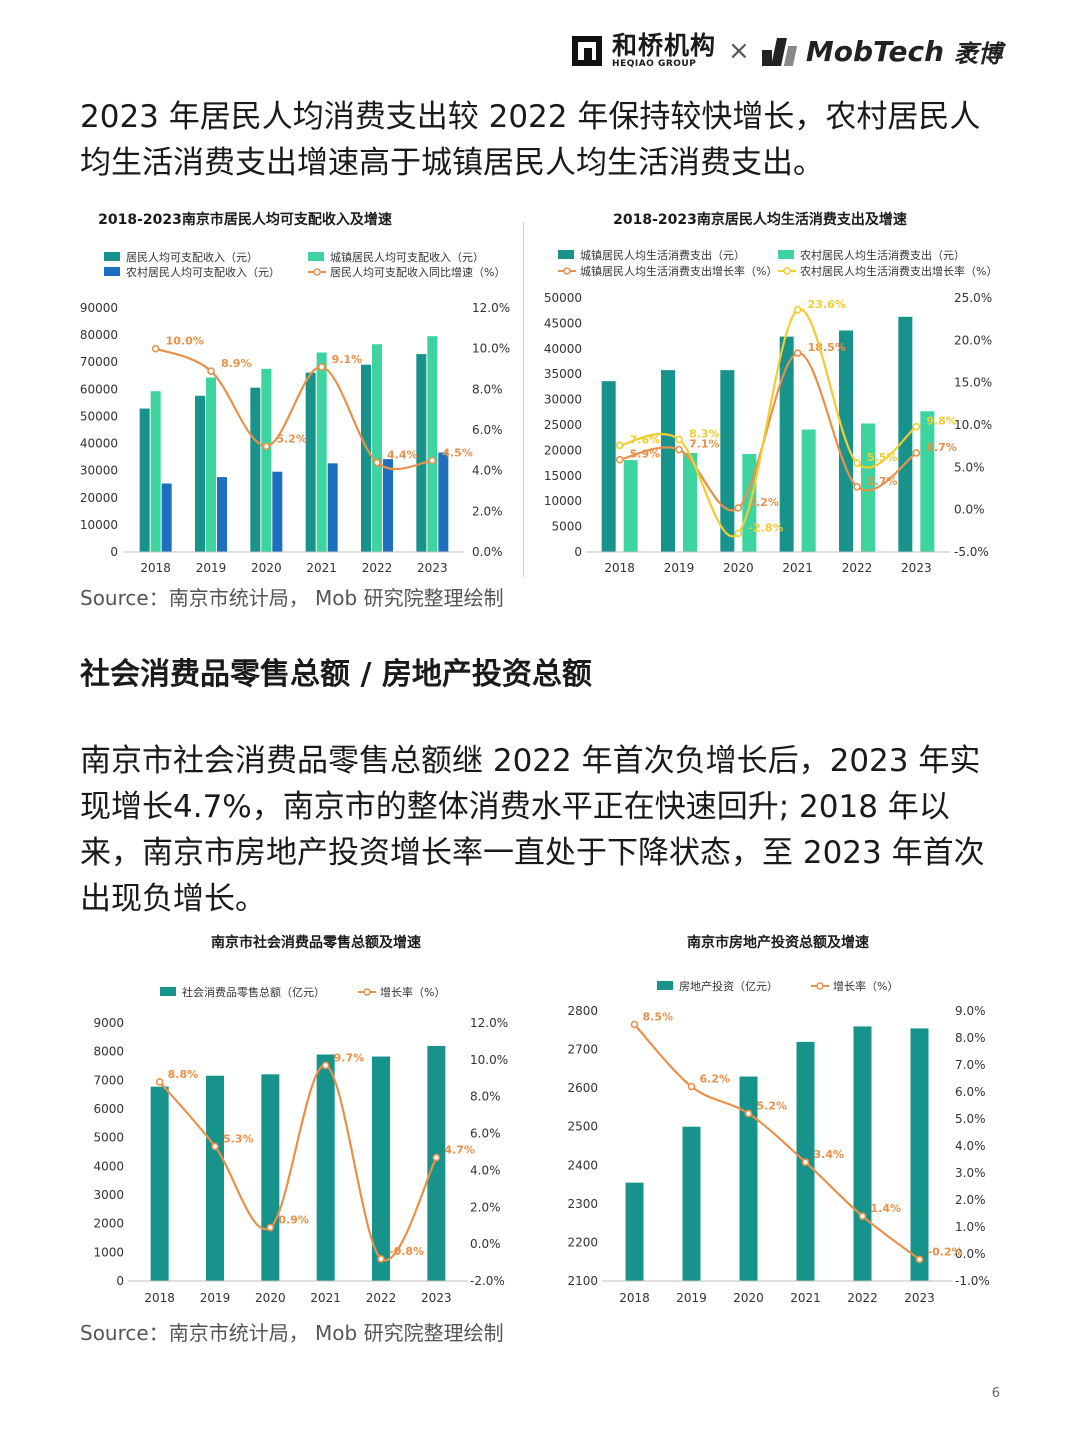 This screenshot has height=1440, width=1080. I want to click on y2-tick-label: 7.0%, so click(970, 1065).